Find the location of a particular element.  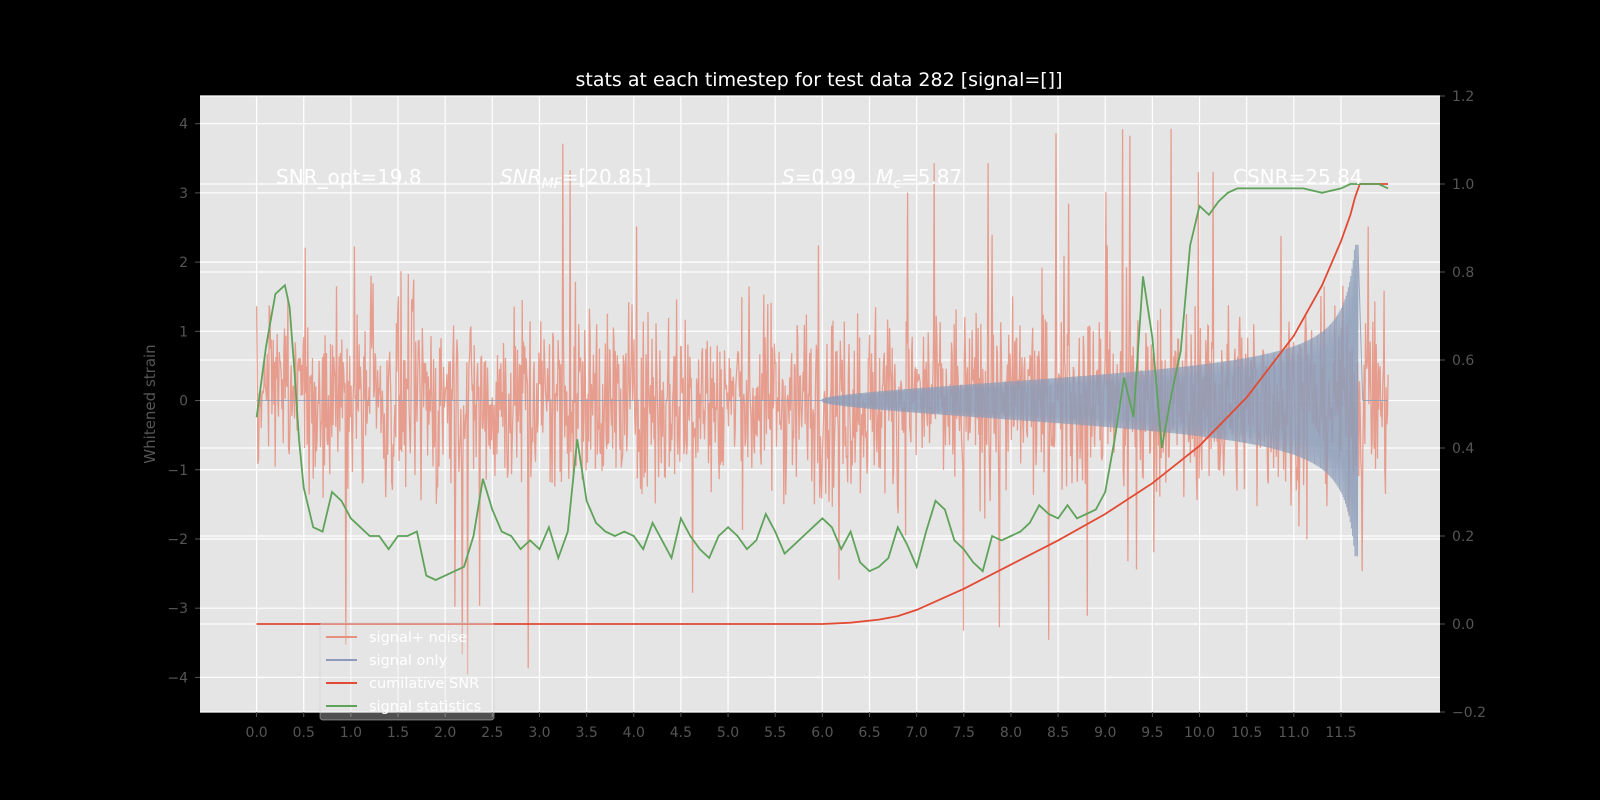

legend-label-cumulative-snr: cumilative SNR is located at coordinates (424, 684).